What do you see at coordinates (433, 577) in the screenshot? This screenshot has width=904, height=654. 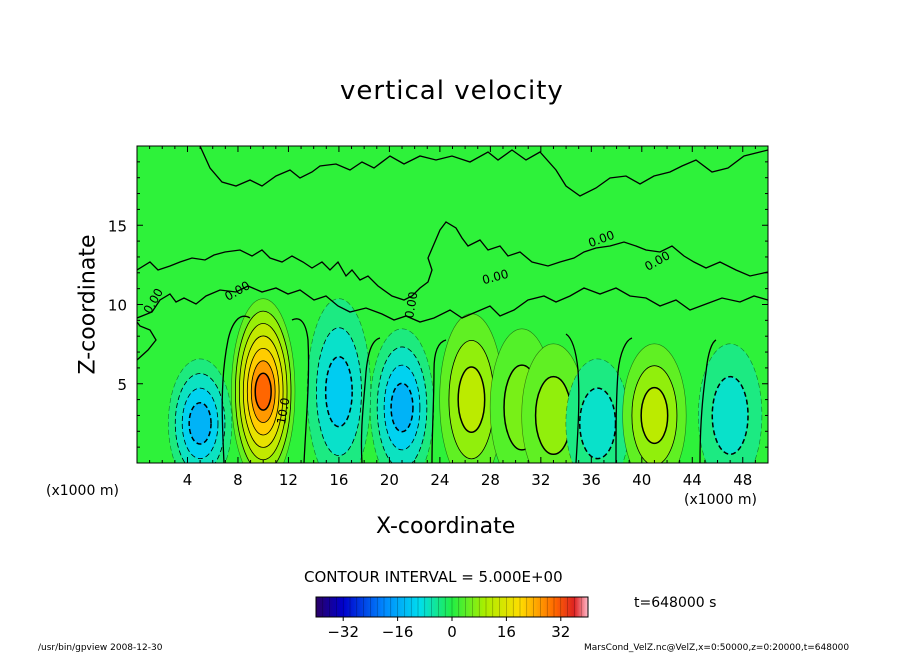 I see `contour-interval-label: CONTOUR INTERVAL = 5.000E+00` at bounding box center [433, 577].